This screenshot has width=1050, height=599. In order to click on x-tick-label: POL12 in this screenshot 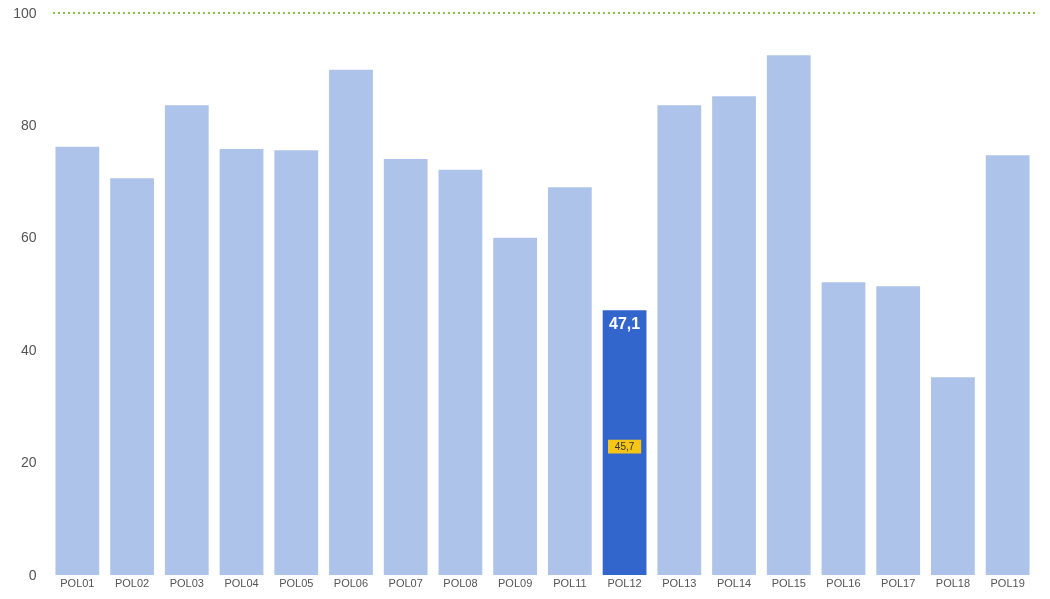, I will do `click(624, 582)`.